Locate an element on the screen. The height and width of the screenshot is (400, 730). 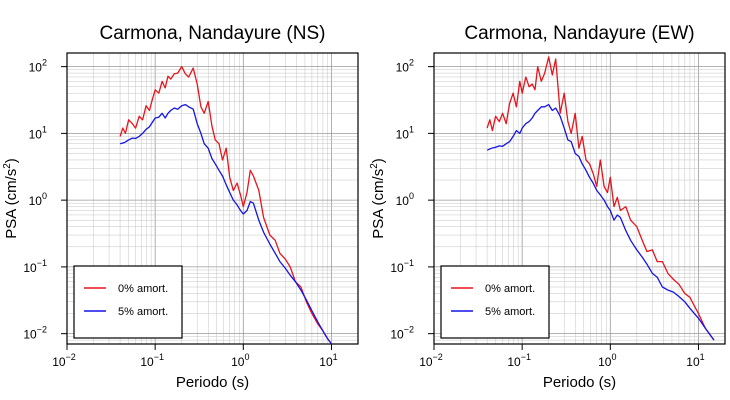
chart-title: Carmona, Nandayure (EW) is located at coordinates (579, 33).